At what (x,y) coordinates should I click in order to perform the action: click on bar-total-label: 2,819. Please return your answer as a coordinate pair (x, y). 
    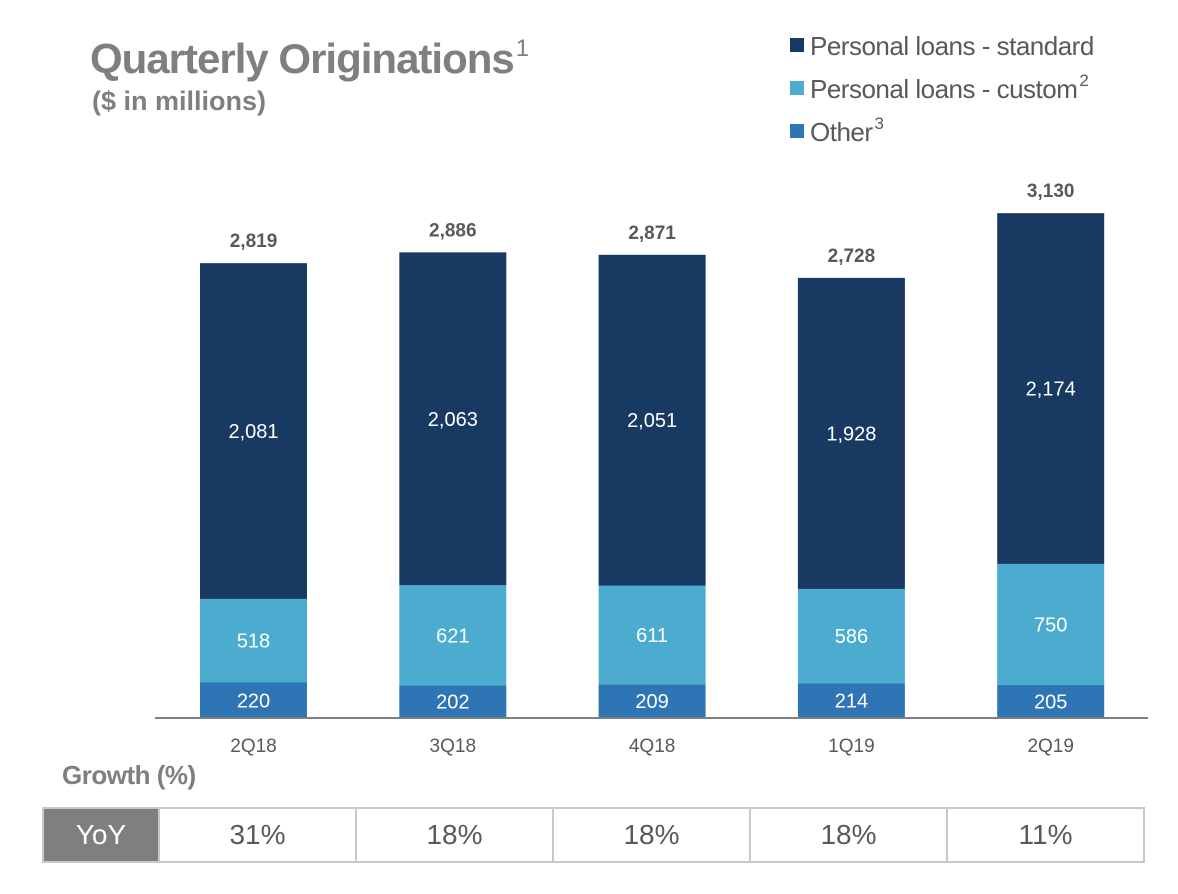
    Looking at the image, I should click on (254, 241).